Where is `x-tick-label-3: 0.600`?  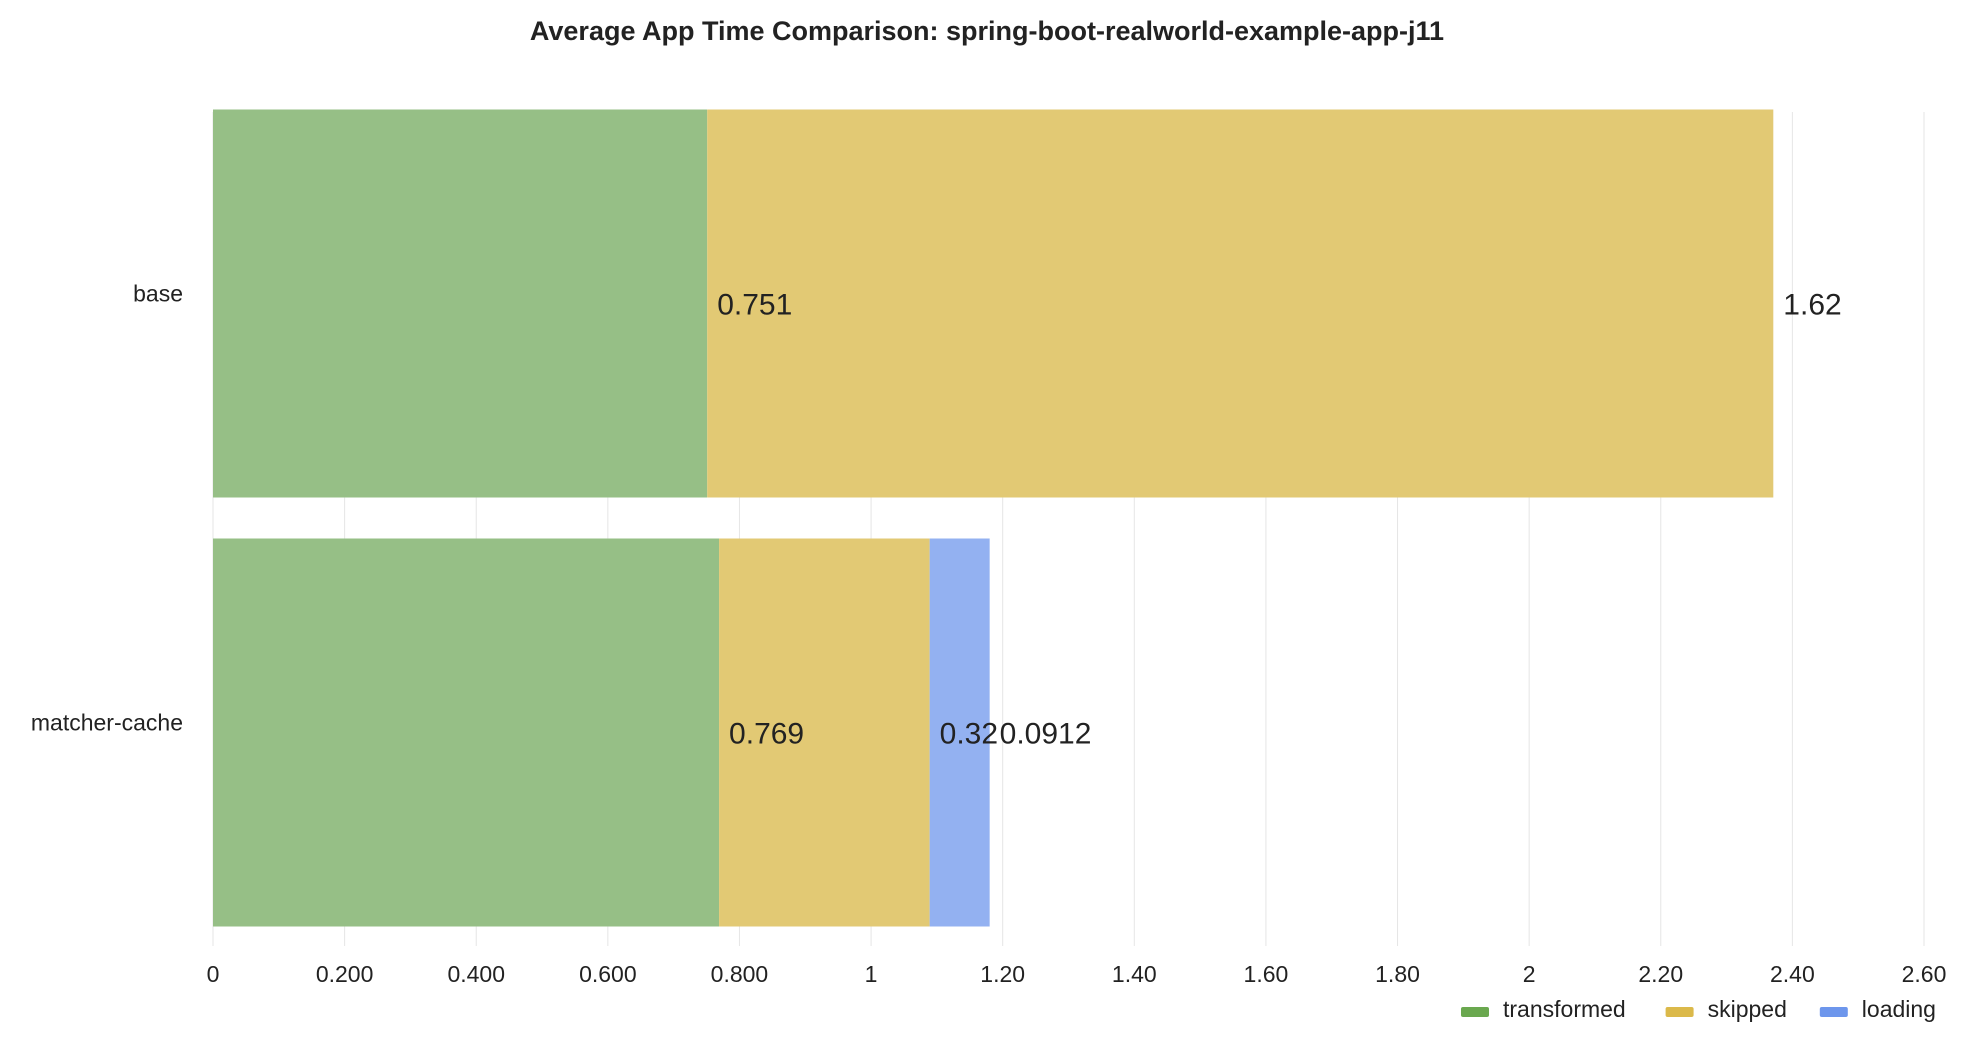
x-tick-label-3: 0.600 is located at coordinates (608, 974).